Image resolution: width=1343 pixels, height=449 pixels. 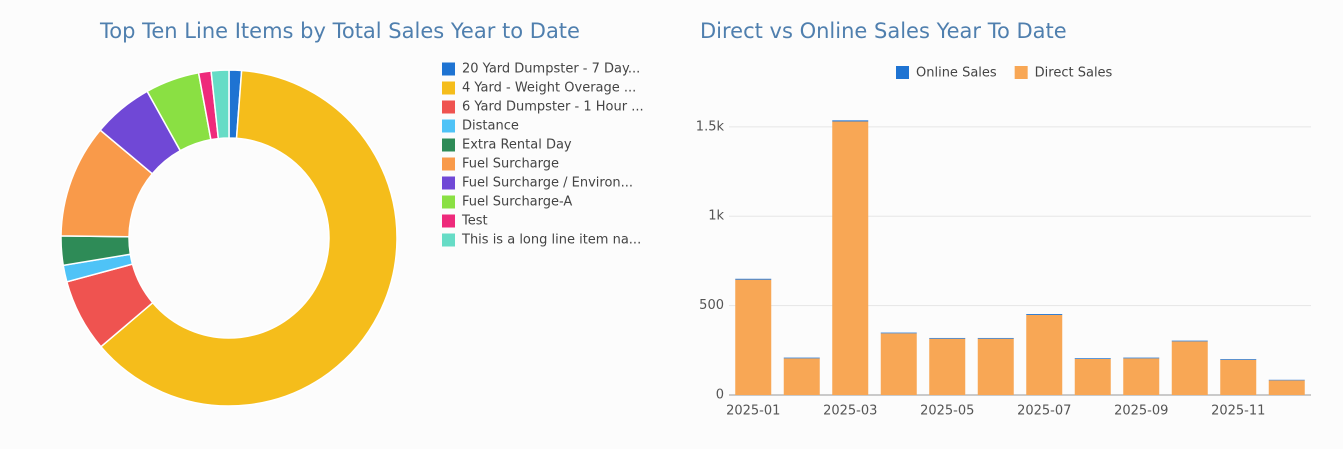 What do you see at coordinates (716, 216) in the screenshot?
I see `y-tick-label: 1k` at bounding box center [716, 216].